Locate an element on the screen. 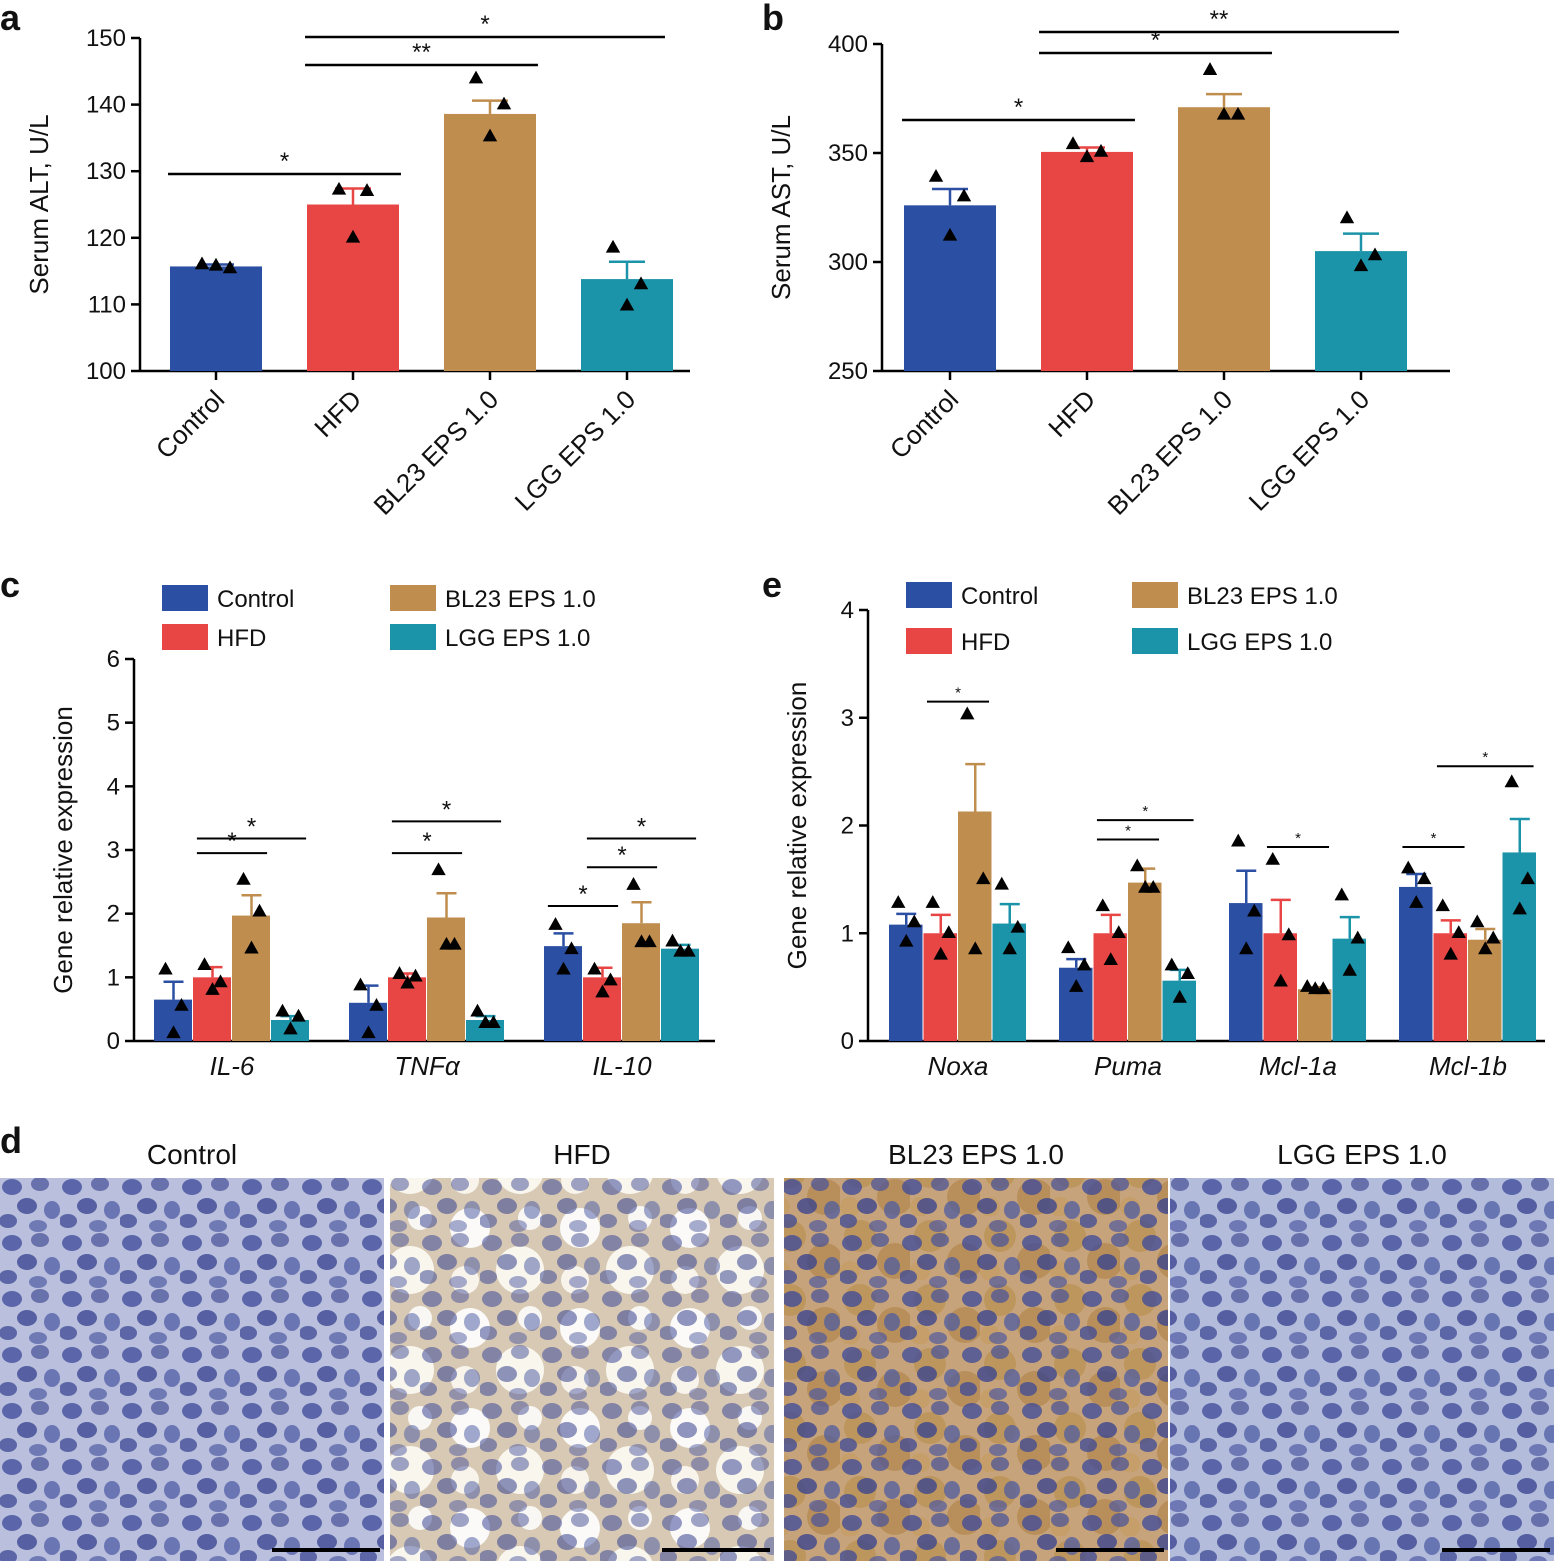  panel-letter-c: c is located at coordinates (10, 584).